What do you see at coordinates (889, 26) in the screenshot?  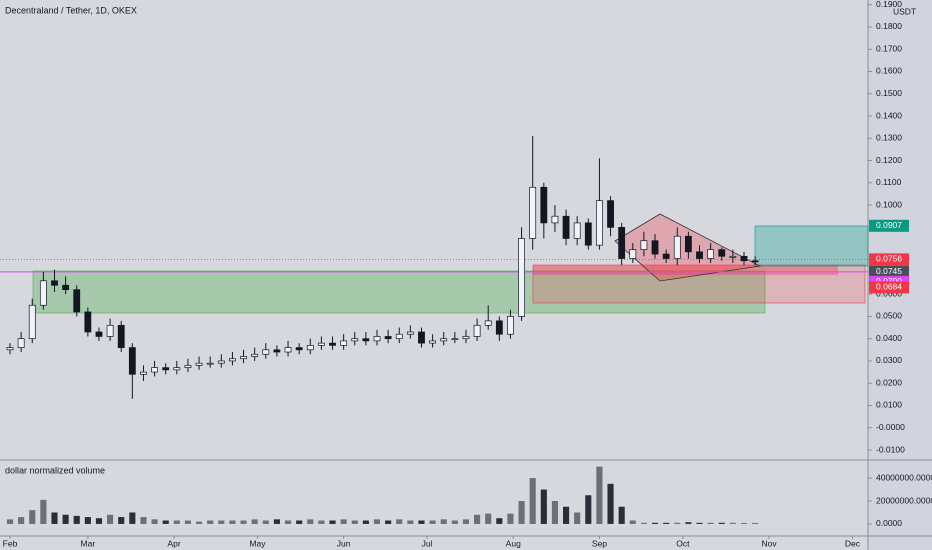 I see `y-tick-label: 0.1800` at bounding box center [889, 26].